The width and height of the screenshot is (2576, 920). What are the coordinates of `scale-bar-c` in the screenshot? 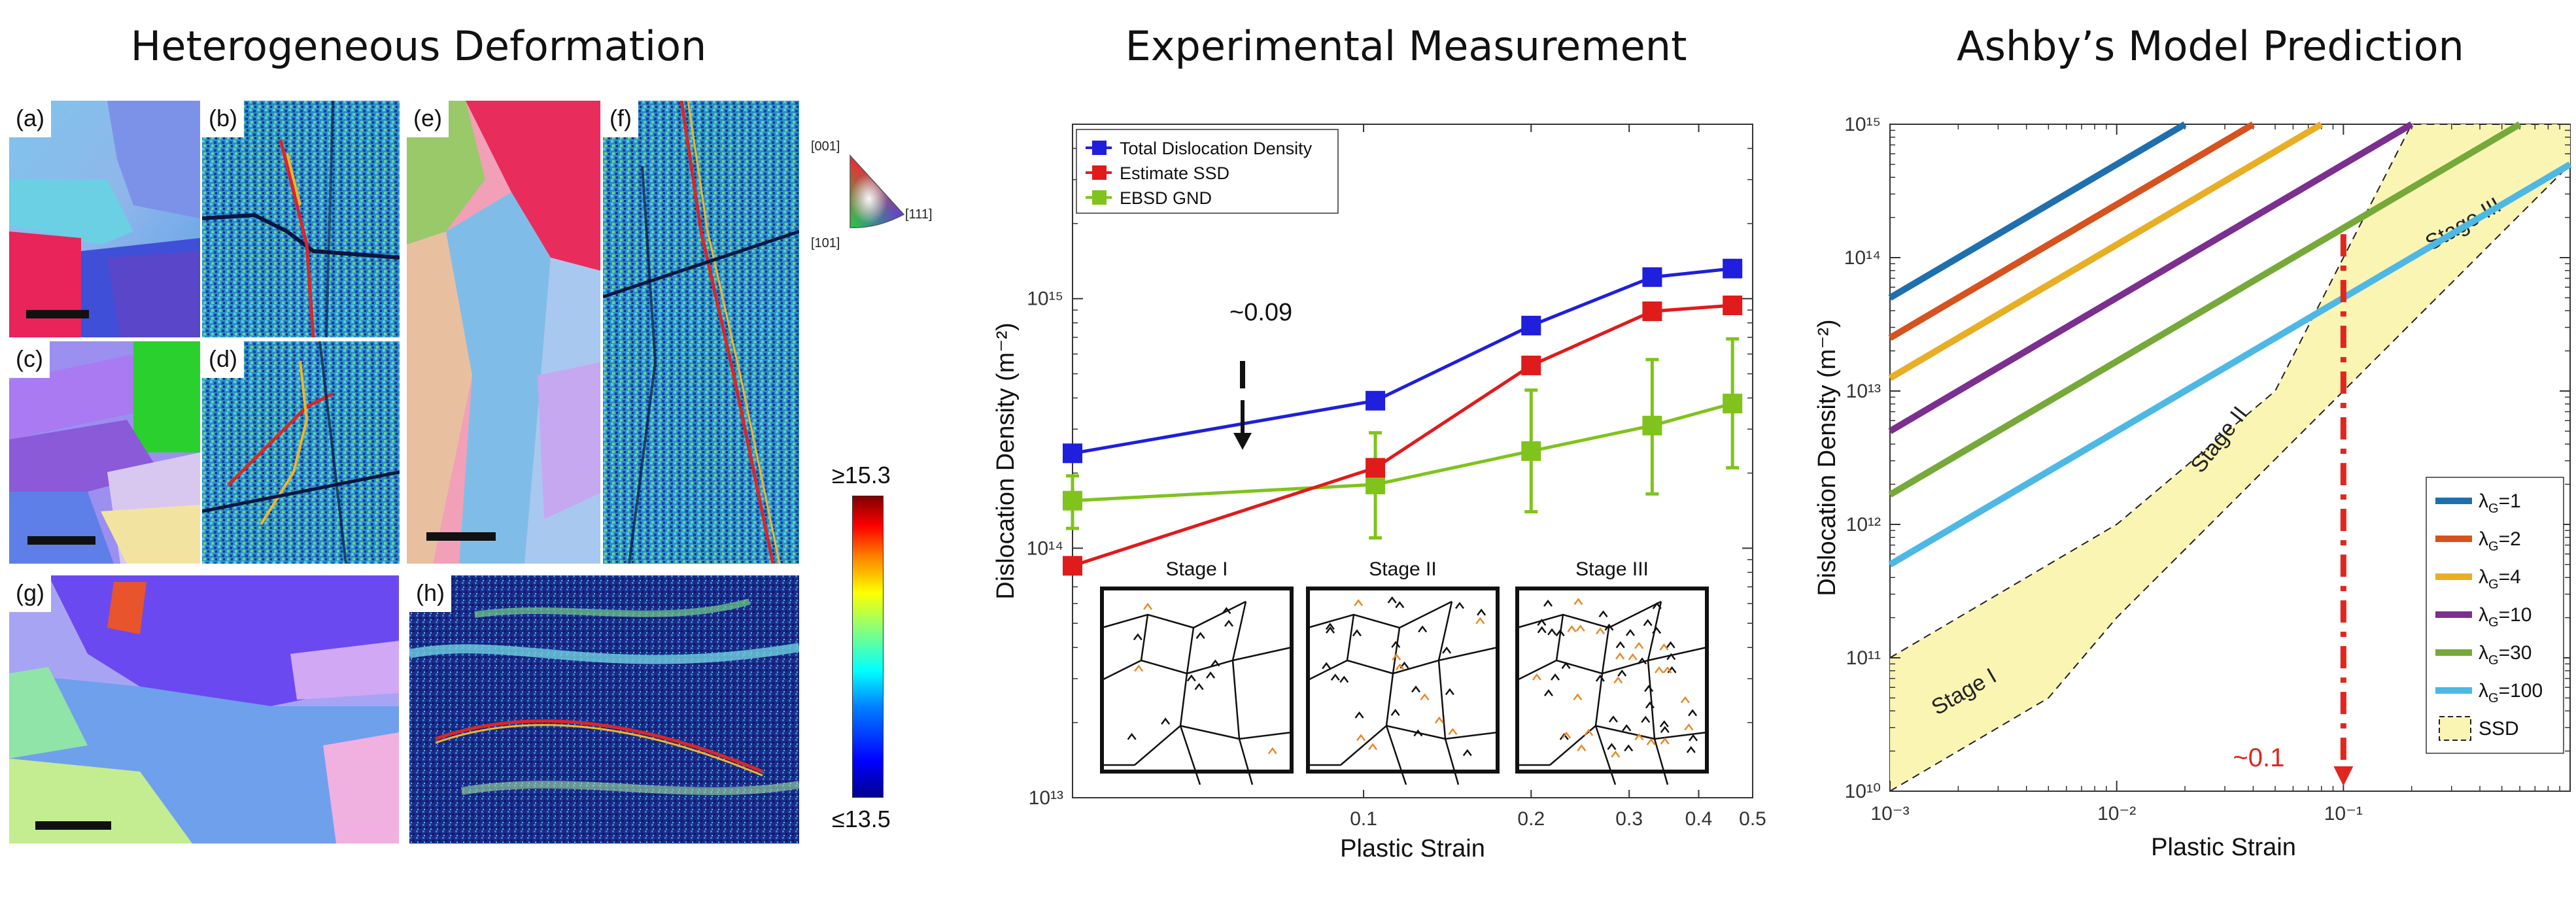 It's located at (61, 540).